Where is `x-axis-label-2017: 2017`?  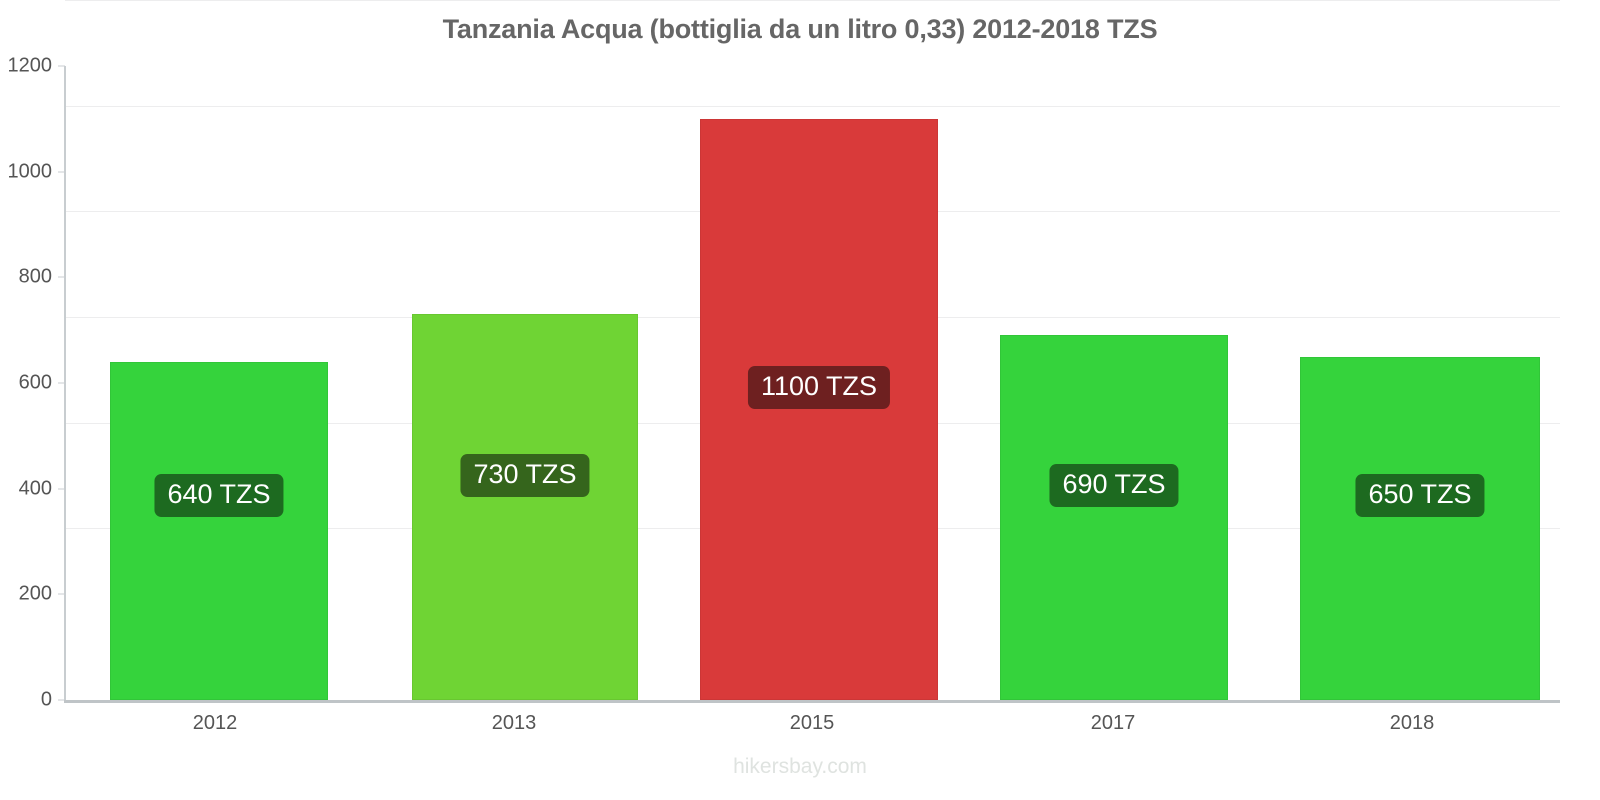
x-axis-label-2017: 2017 is located at coordinates (1113, 723).